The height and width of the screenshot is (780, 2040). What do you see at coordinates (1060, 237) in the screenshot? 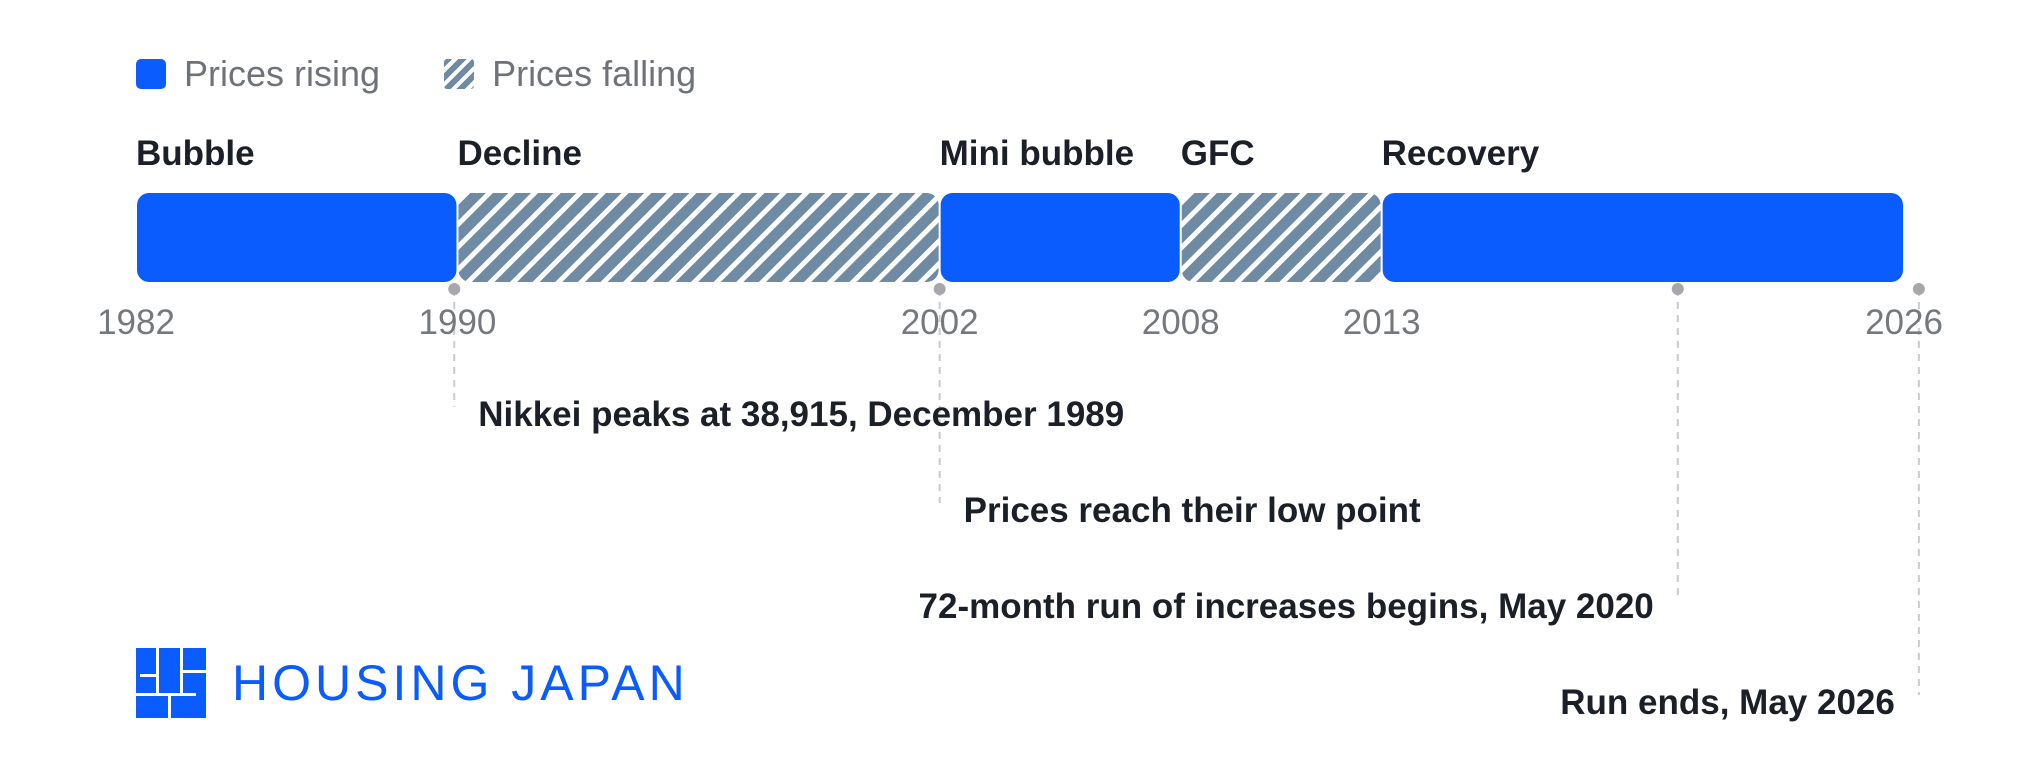
I see `phase-bar-mini-bubble` at bounding box center [1060, 237].